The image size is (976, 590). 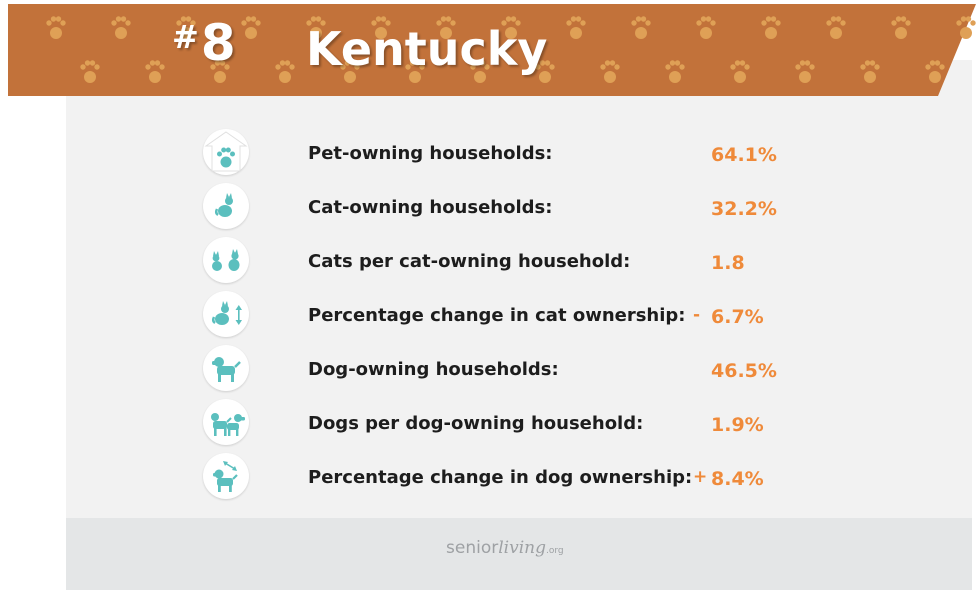 I want to click on house-paw-icon, so click(x=226, y=152).